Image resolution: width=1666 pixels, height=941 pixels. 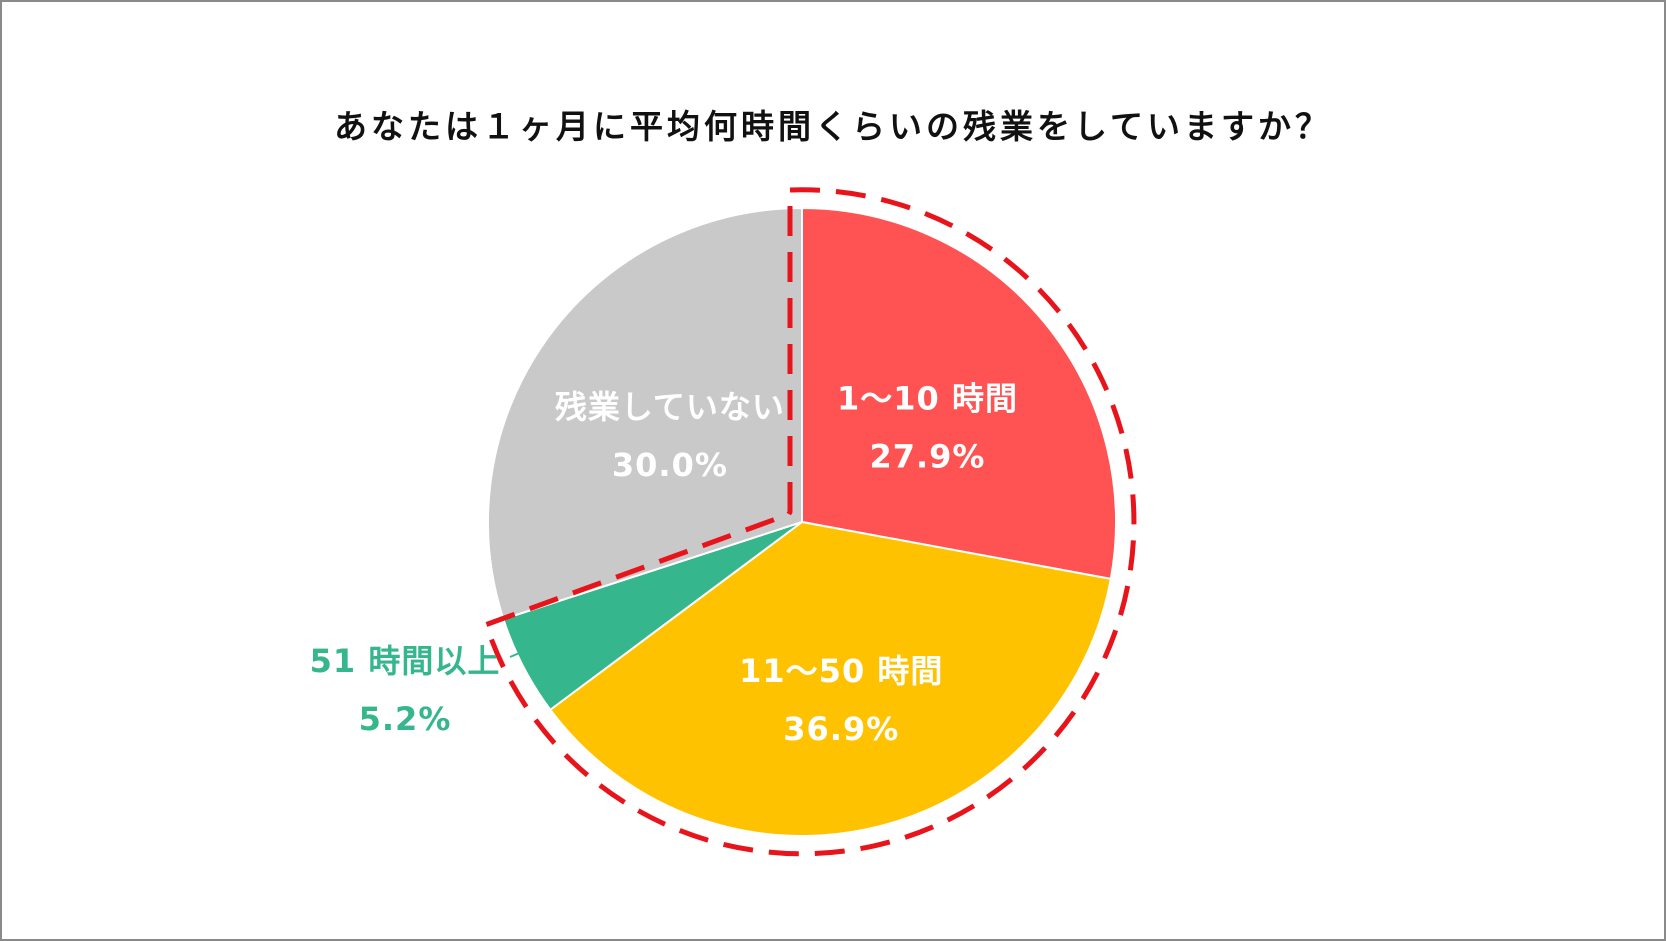 What do you see at coordinates (405, 661) in the screenshot?
I see `slice-name-51-plus-hours: 51 時間以上` at bounding box center [405, 661].